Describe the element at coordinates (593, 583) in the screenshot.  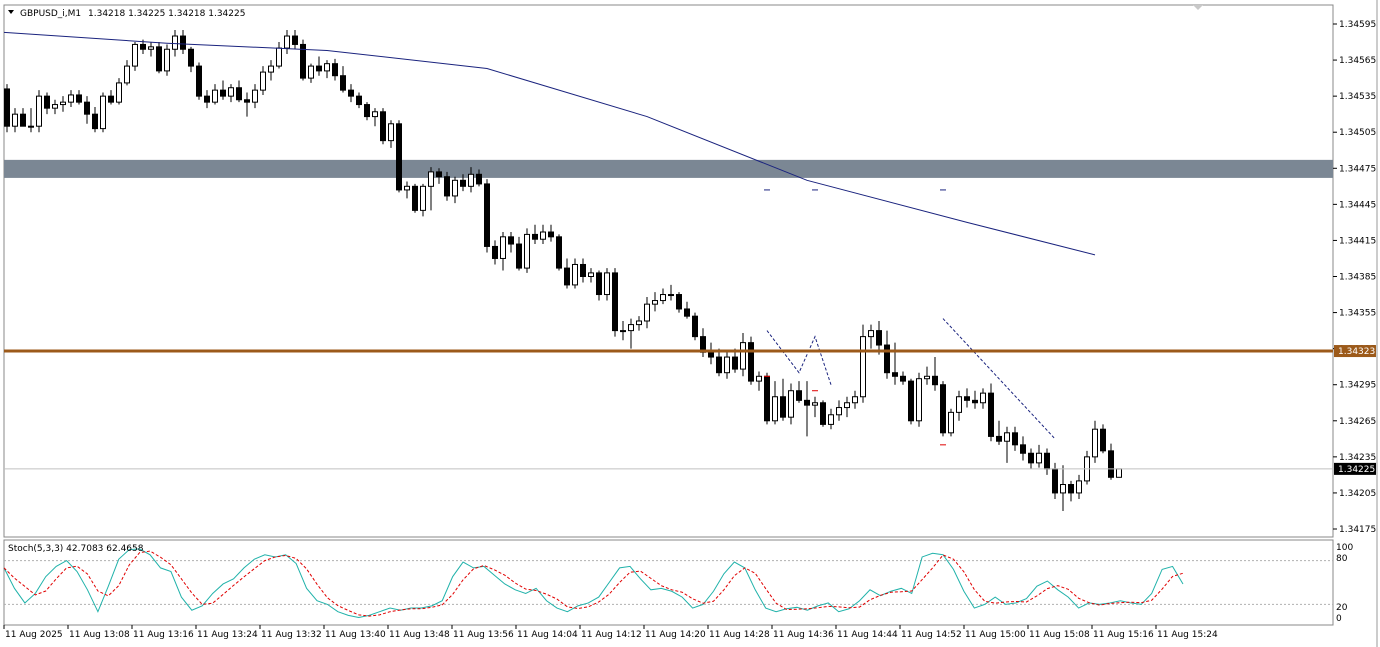
I see `stochastic-signal-line` at that location.